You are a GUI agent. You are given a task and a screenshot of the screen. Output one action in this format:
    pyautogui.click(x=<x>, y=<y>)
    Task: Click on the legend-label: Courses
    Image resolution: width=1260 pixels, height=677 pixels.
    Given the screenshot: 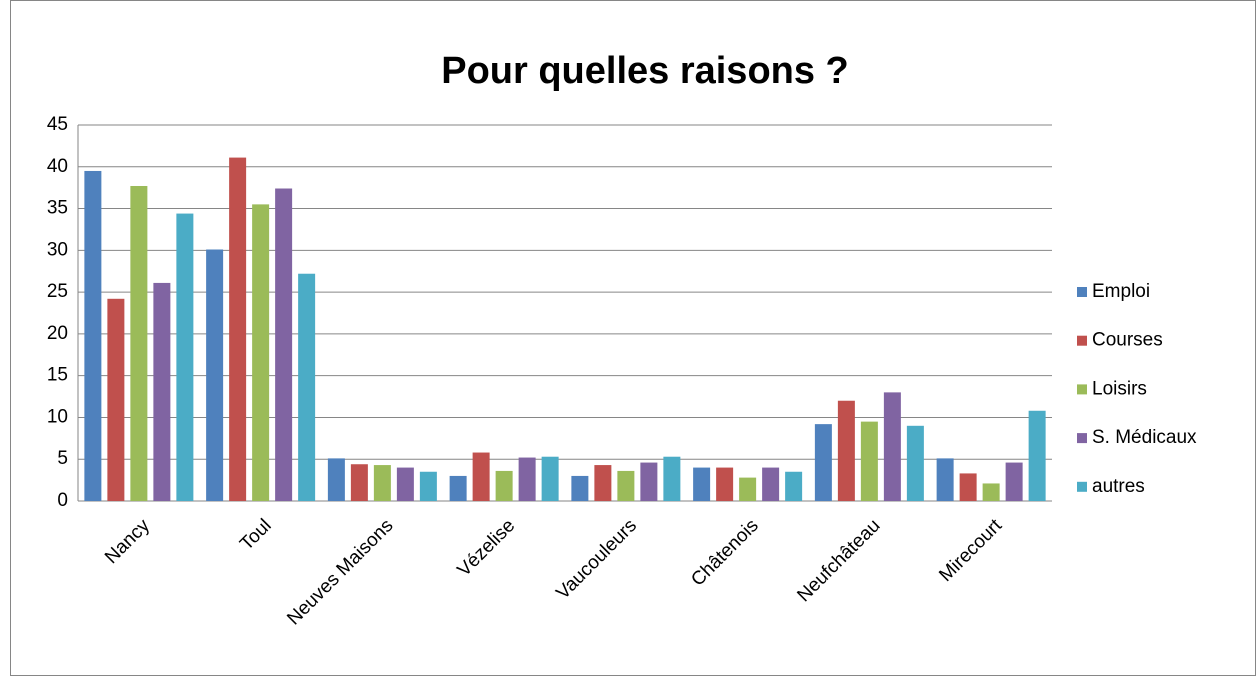 What is the action you would take?
    pyautogui.click(x=1127, y=340)
    